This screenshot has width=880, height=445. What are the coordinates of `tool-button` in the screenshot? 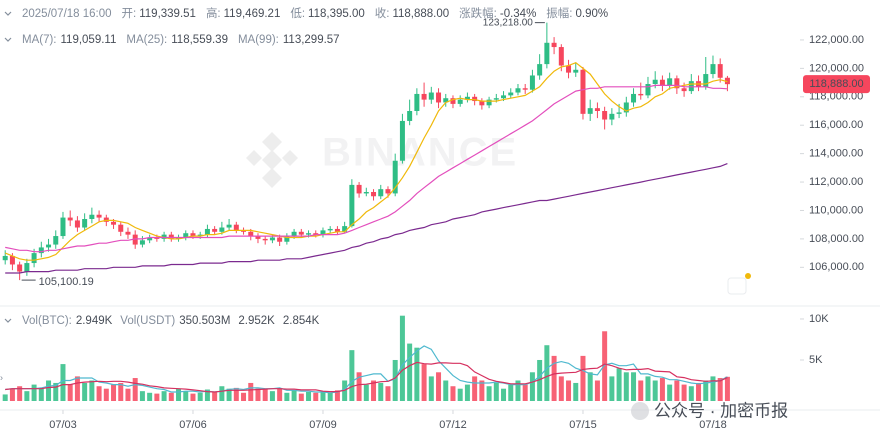 It's located at (737, 286).